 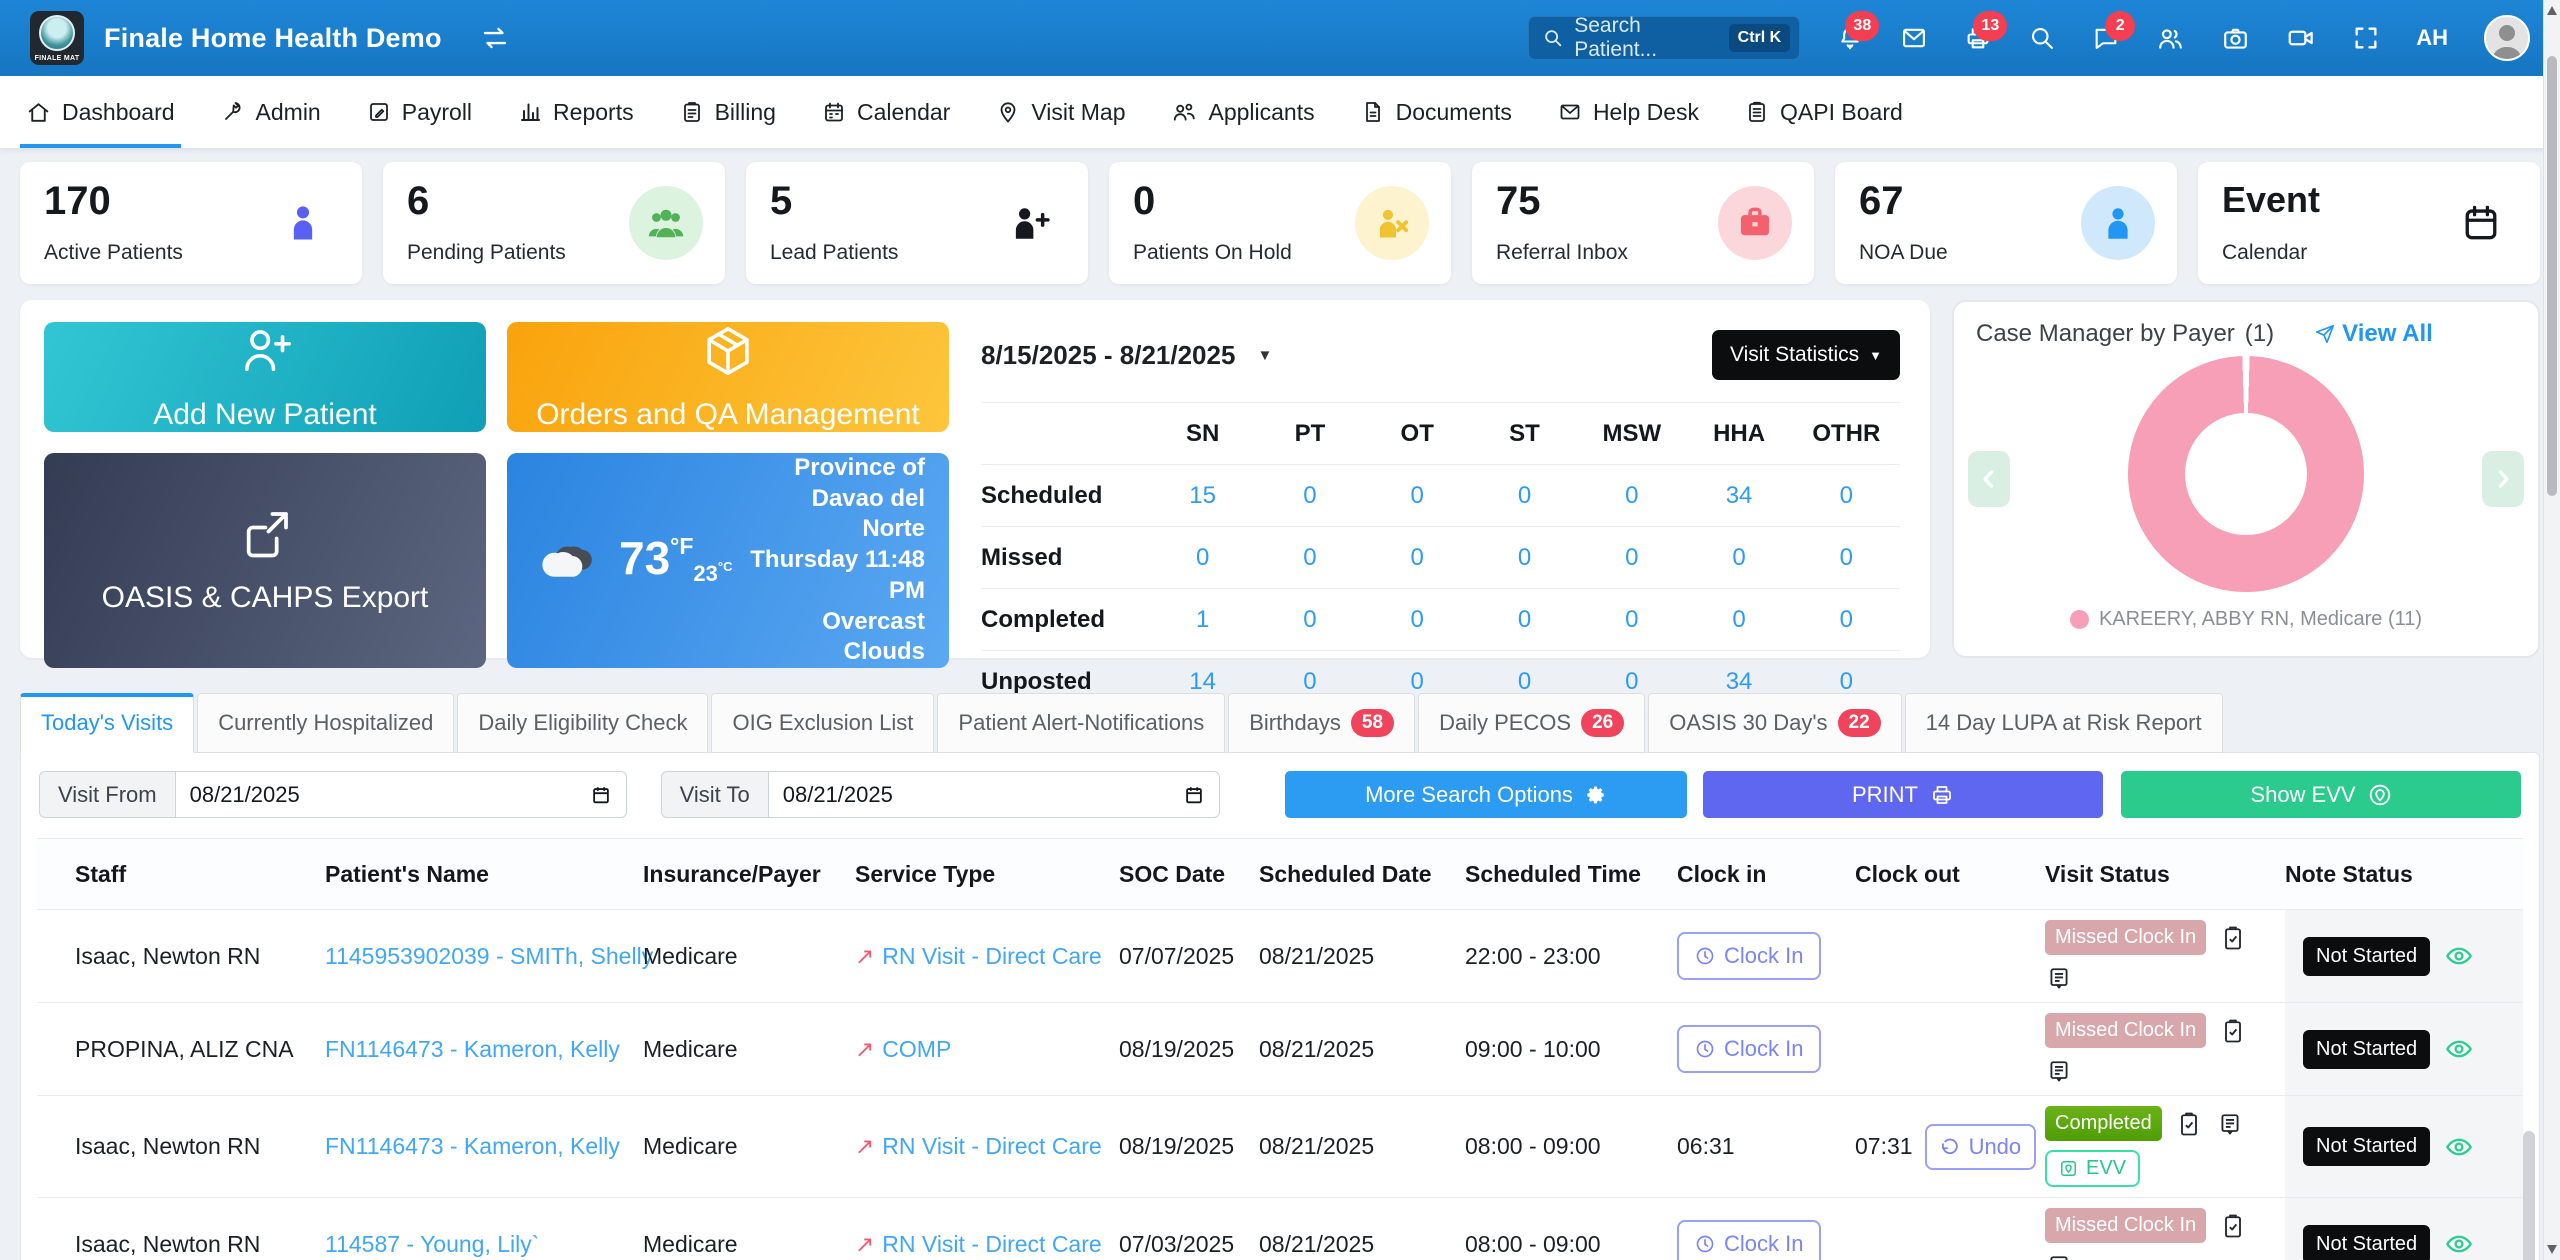 I want to click on nav-item-documents: Documents, so click(x=1436, y=112).